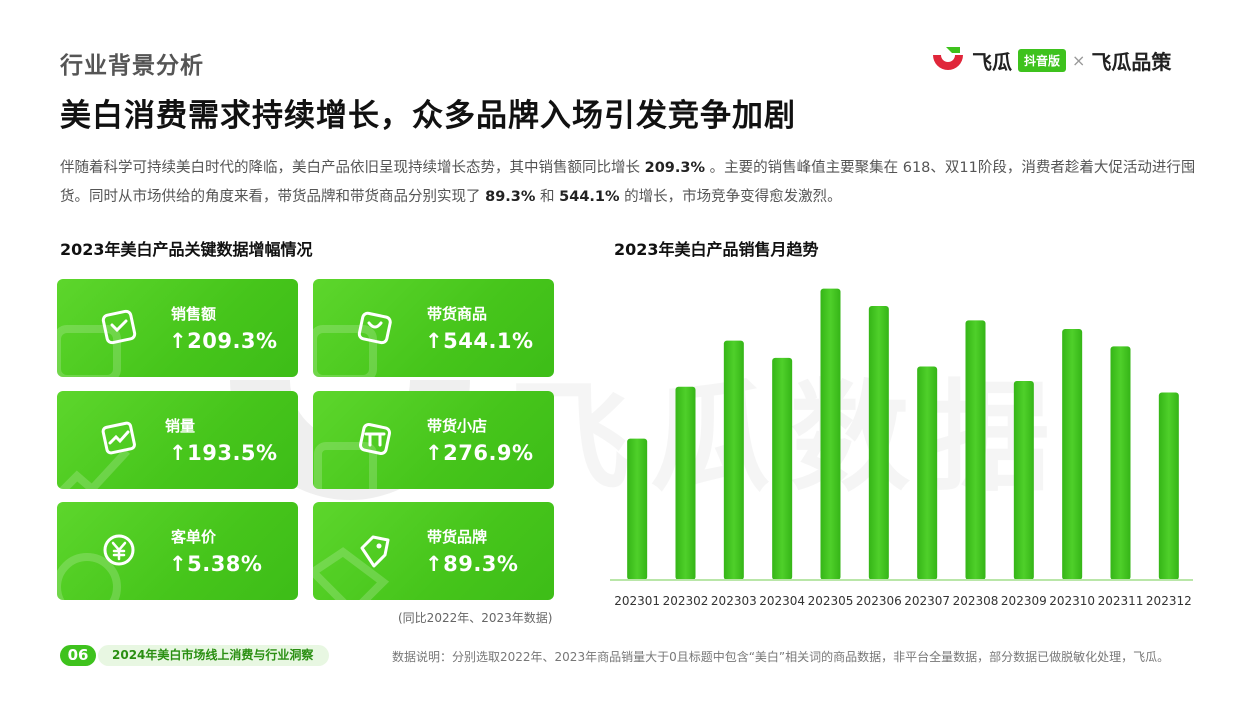  Describe the element at coordinates (177, 328) in the screenshot. I see `kpi-card-sales: 销售额 ↑209.3%` at that location.